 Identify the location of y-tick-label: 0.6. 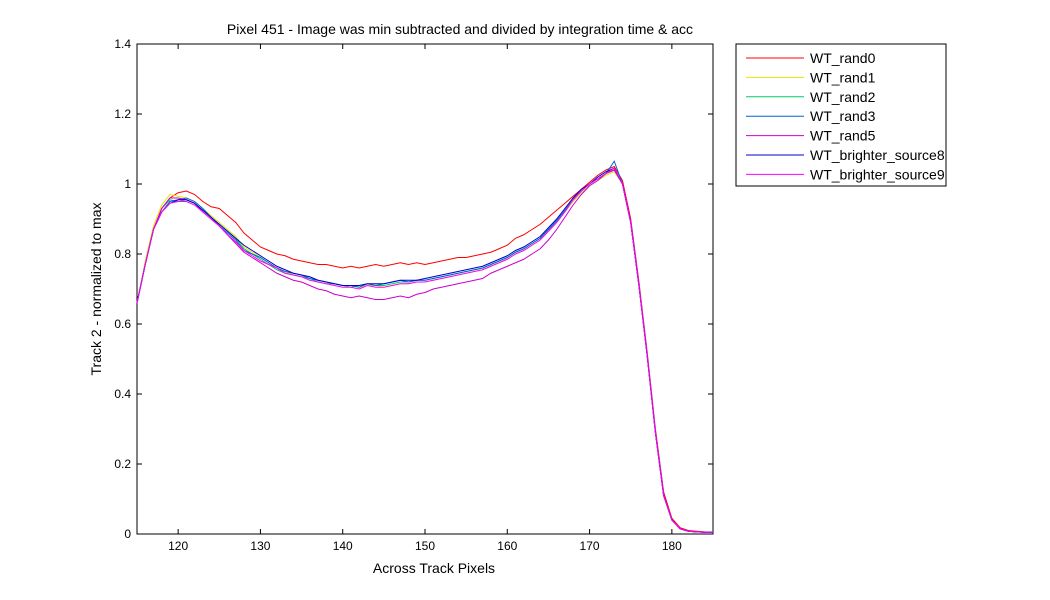
(122, 324).